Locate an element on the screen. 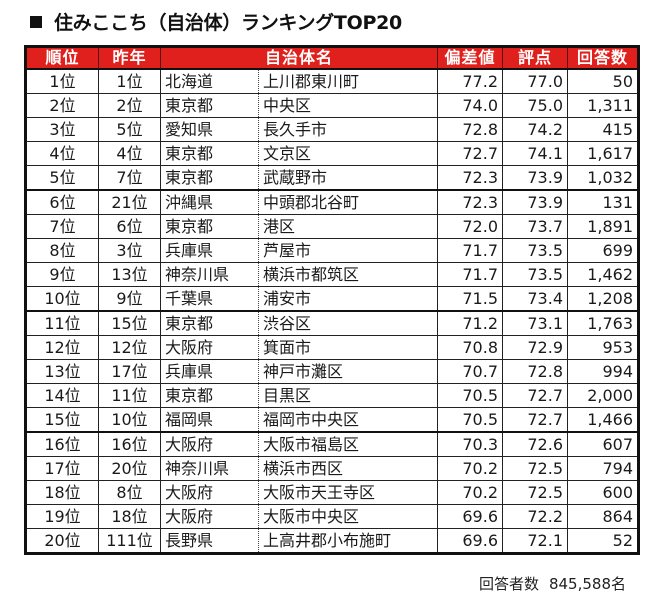  cell-previous-rank: 111位 is located at coordinates (129, 541).